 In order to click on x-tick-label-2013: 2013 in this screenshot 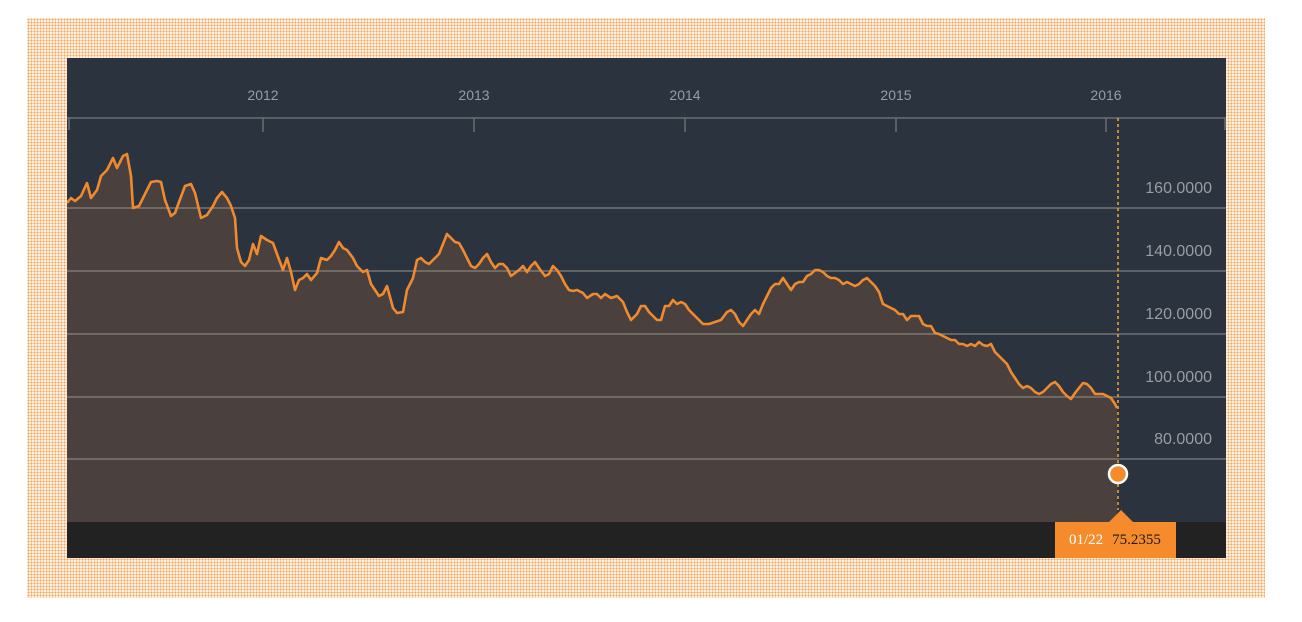, I will do `click(474, 95)`.